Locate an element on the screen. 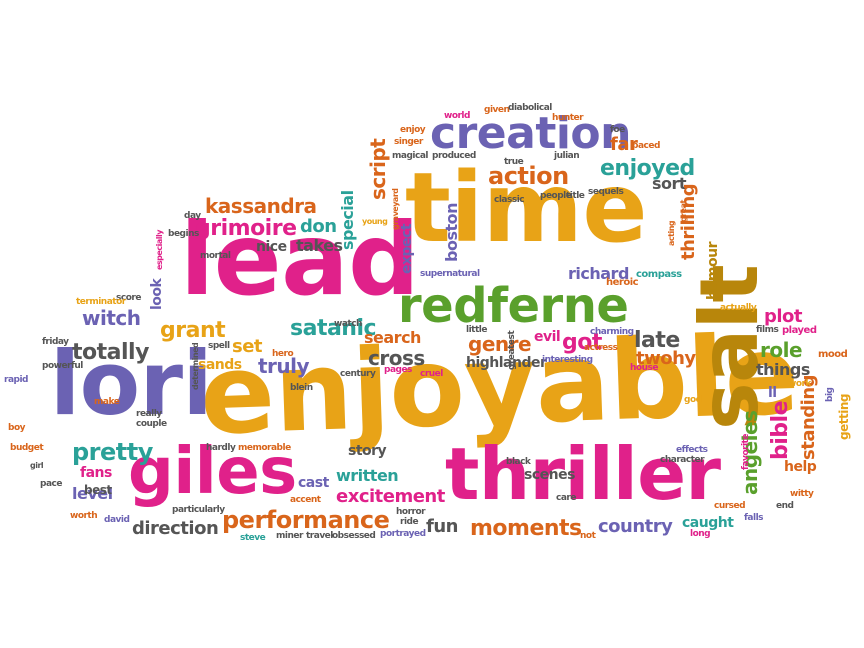 The height and width of the screenshot is (648, 864). word-fans: fans is located at coordinates (96, 473).